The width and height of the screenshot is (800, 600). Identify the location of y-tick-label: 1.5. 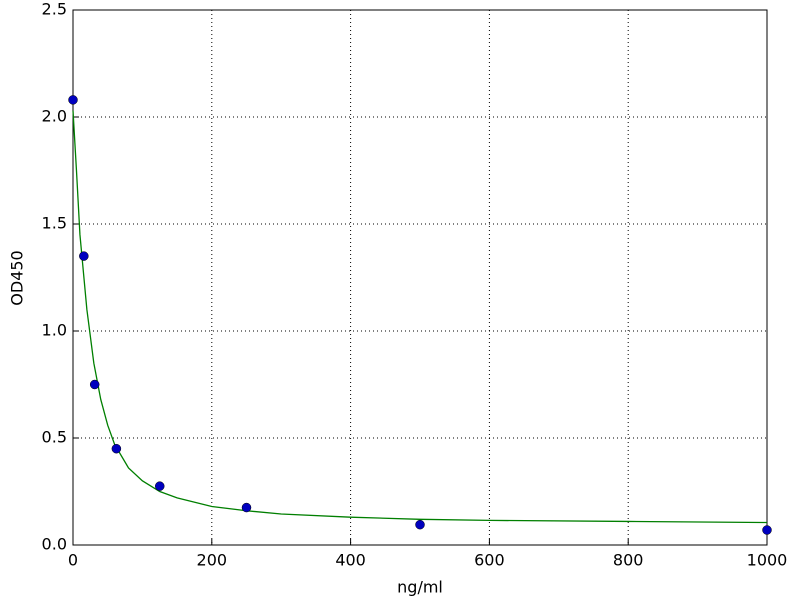
(54, 223).